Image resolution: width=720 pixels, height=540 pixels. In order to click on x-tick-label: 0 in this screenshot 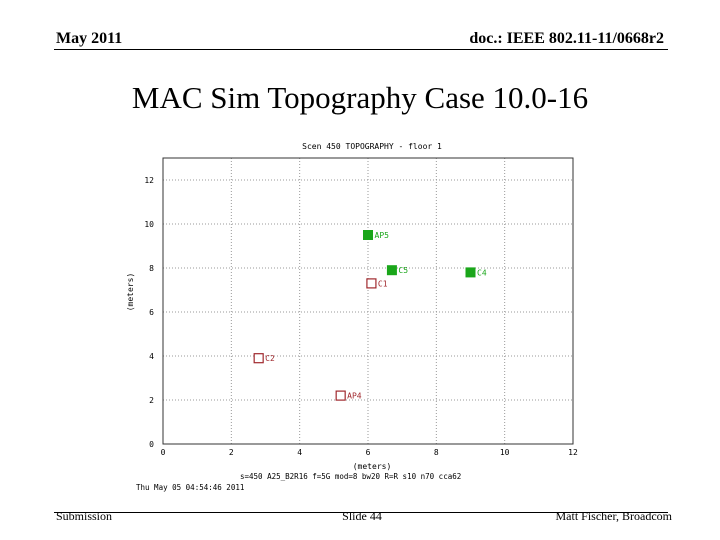, I will do `click(163, 452)`.